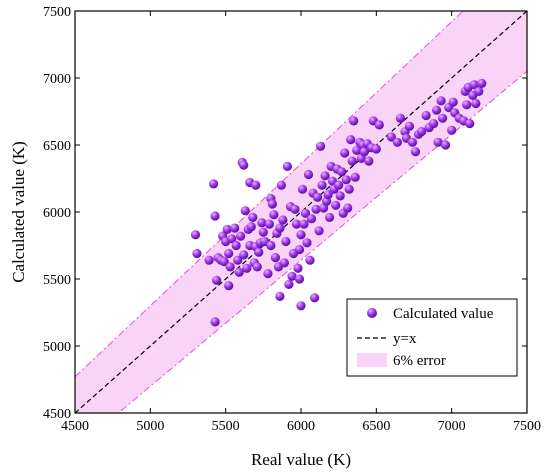 Image resolution: width=550 pixels, height=475 pixels. I want to click on x-tick-label: 6000, so click(301, 426).